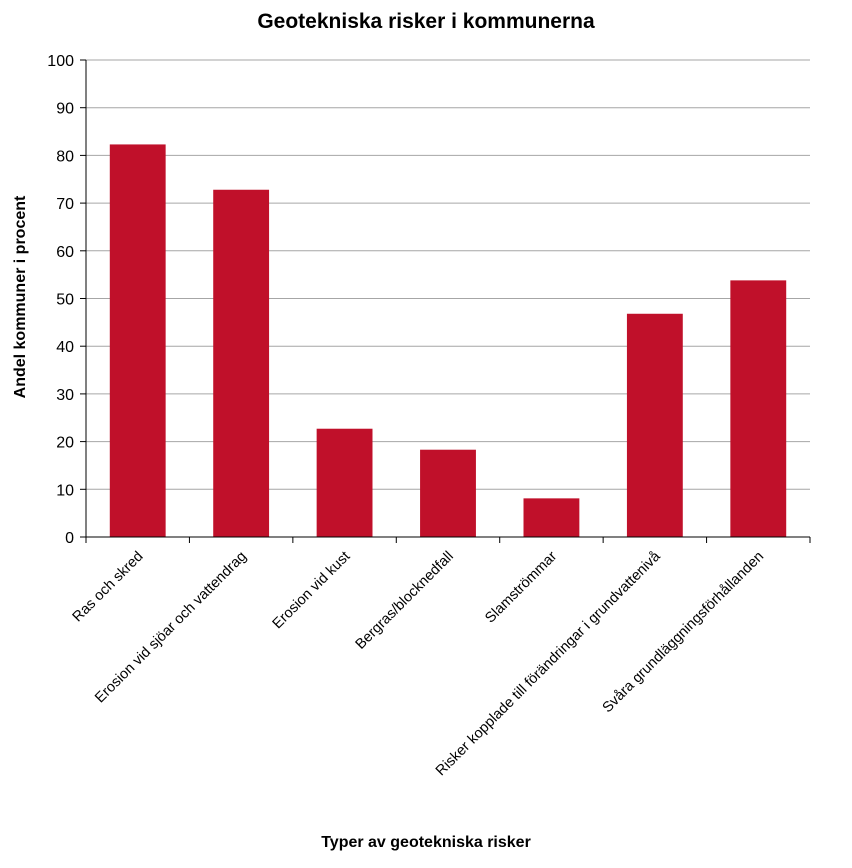 This screenshot has height=868, width=852. Describe the element at coordinates (405, 601) in the screenshot. I see `x-category-label: Bergras/blocknedfall` at that location.